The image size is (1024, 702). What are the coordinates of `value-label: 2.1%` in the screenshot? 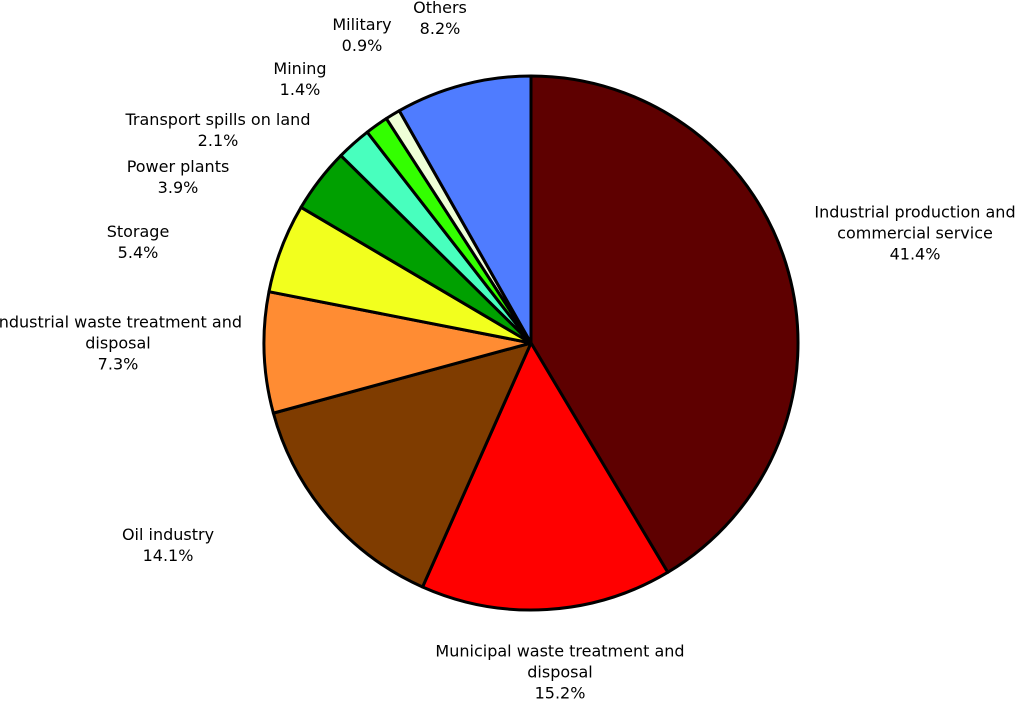 It's located at (218, 140).